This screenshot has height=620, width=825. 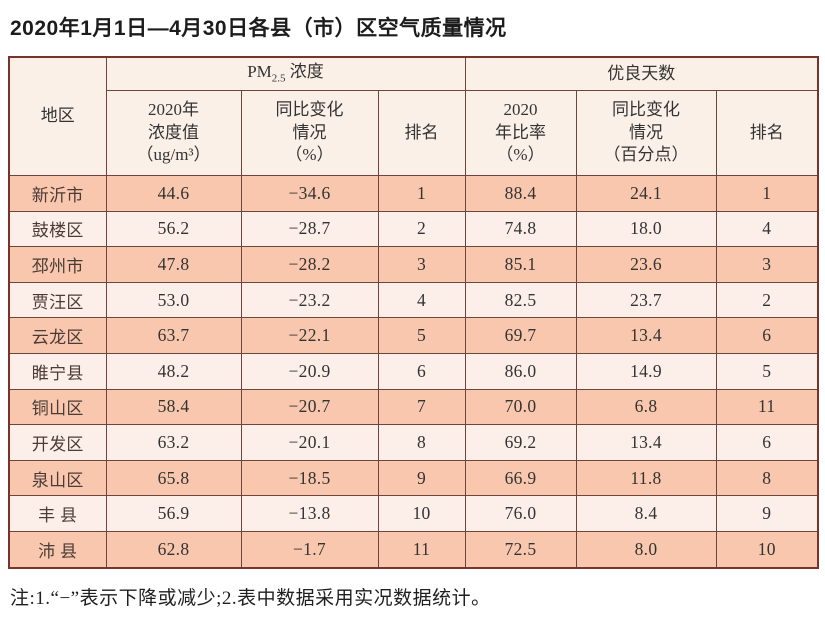 I want to click on good_rank-cell: 11, so click(x=767, y=407).